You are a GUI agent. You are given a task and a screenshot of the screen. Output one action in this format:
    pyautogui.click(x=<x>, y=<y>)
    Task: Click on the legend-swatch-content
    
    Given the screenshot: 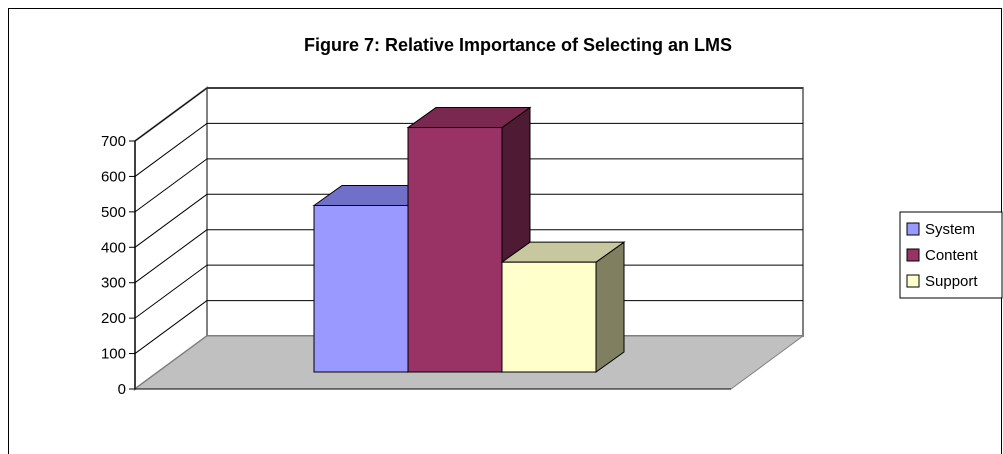 What is the action you would take?
    pyautogui.click(x=913, y=255)
    